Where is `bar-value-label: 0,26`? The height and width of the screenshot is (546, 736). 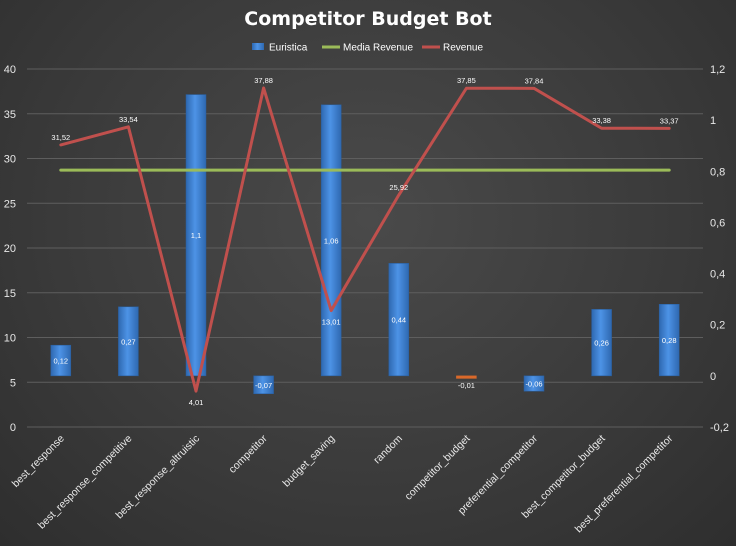 bar-value-label: 0,26 is located at coordinates (601, 343).